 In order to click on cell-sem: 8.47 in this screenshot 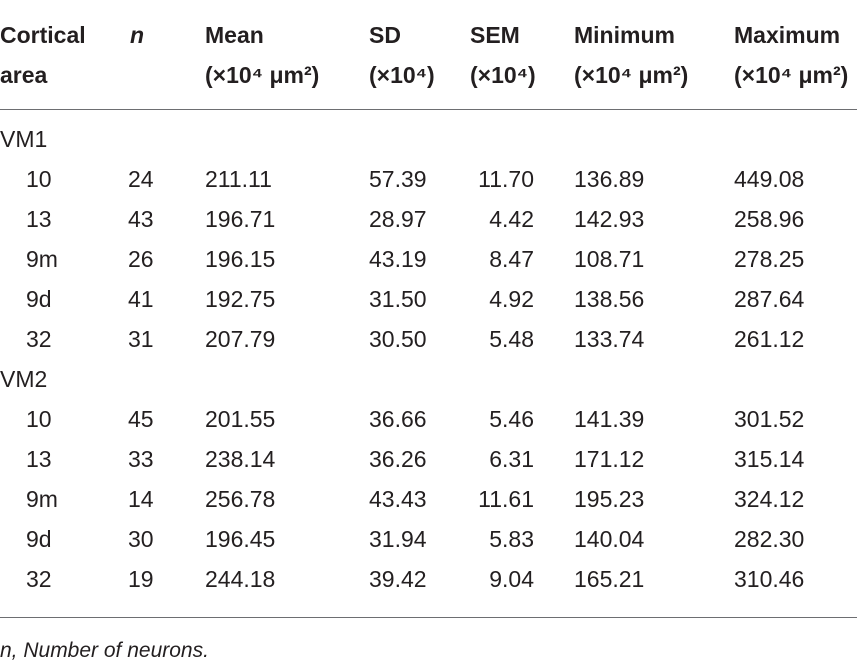, I will do `click(511, 259)`.